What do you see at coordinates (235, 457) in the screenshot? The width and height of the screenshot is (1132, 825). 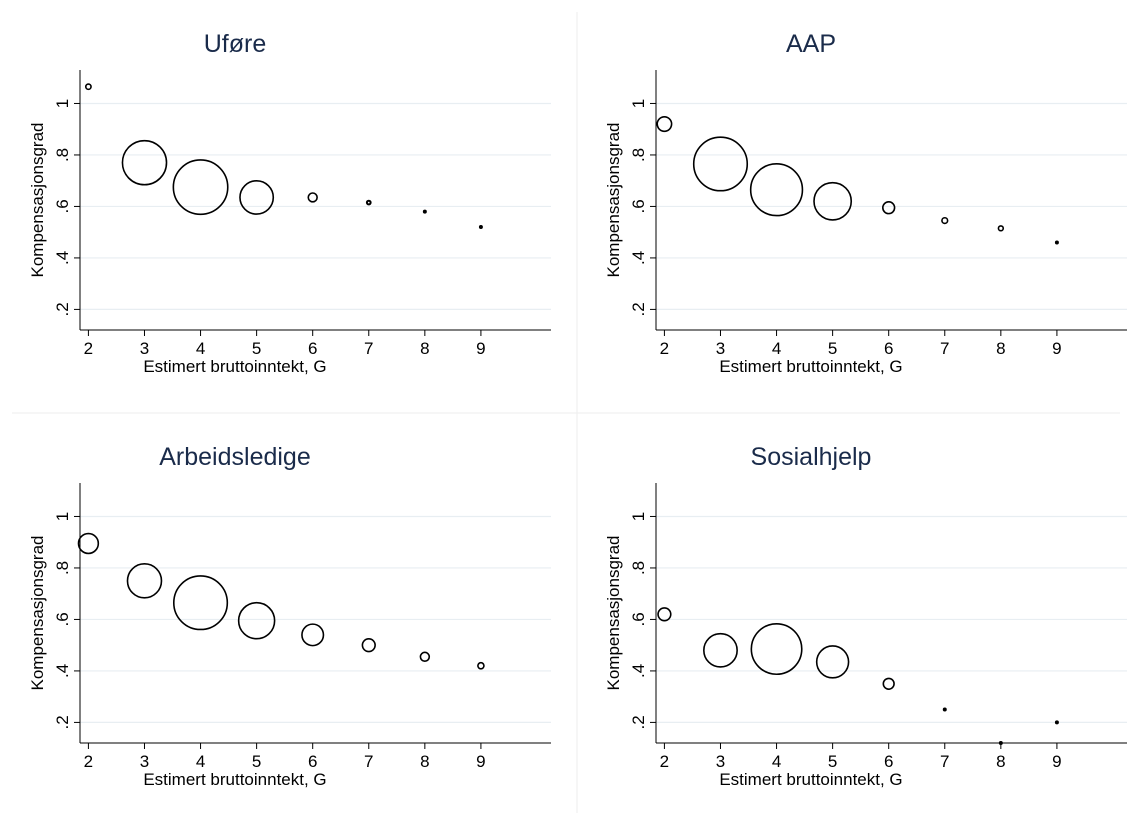 I see `chart-title: Arbeidsledige` at bounding box center [235, 457].